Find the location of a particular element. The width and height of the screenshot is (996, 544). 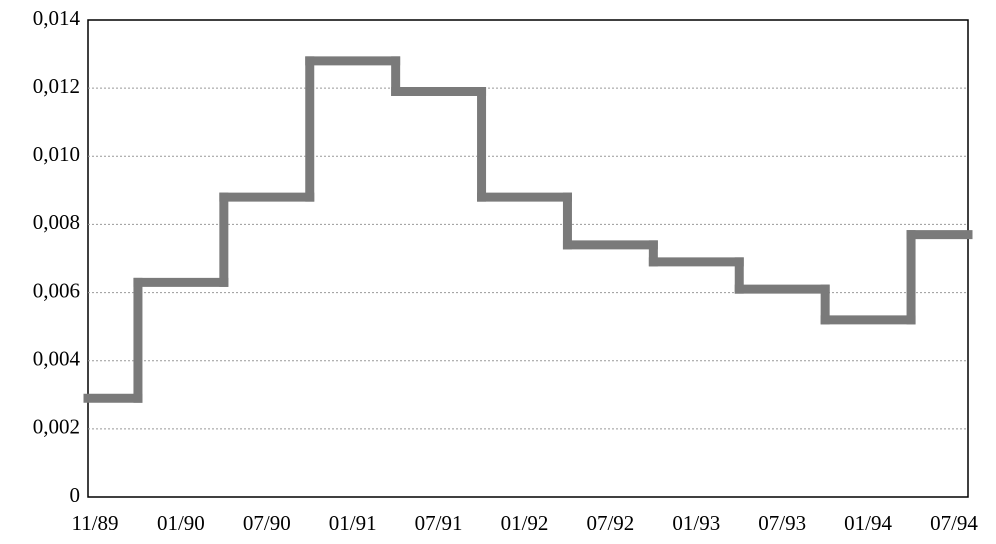

y-tick-label: 0,014 is located at coordinates (57, 18).